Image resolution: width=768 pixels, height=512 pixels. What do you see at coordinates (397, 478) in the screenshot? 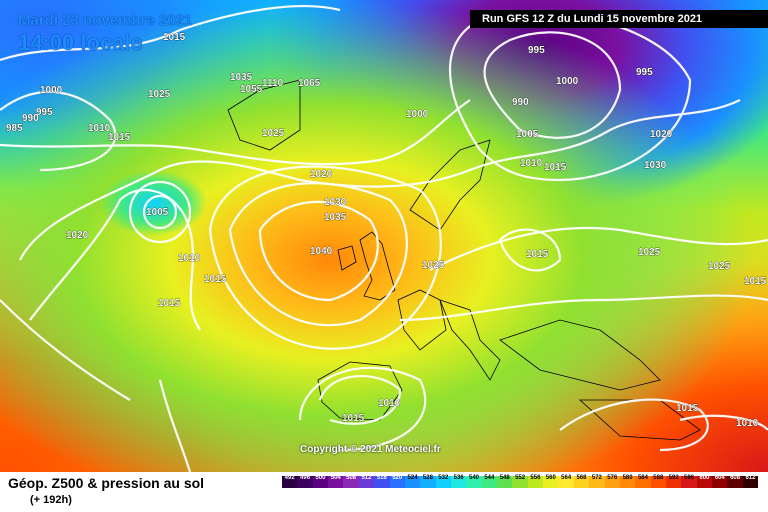
I see `scale-value: 520` at bounding box center [397, 478].